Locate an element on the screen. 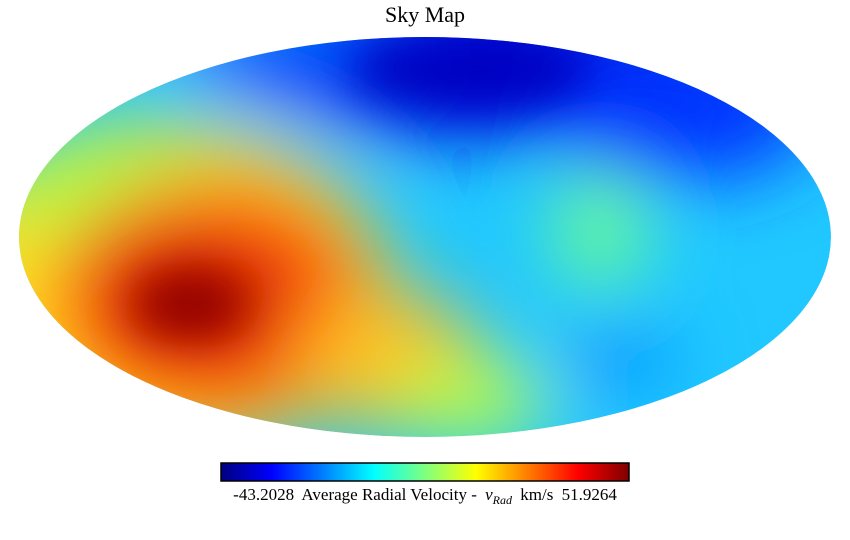 Image resolution: width=850 pixels, height=540 pixels. colorbar-unit: km/s is located at coordinates (536, 494).